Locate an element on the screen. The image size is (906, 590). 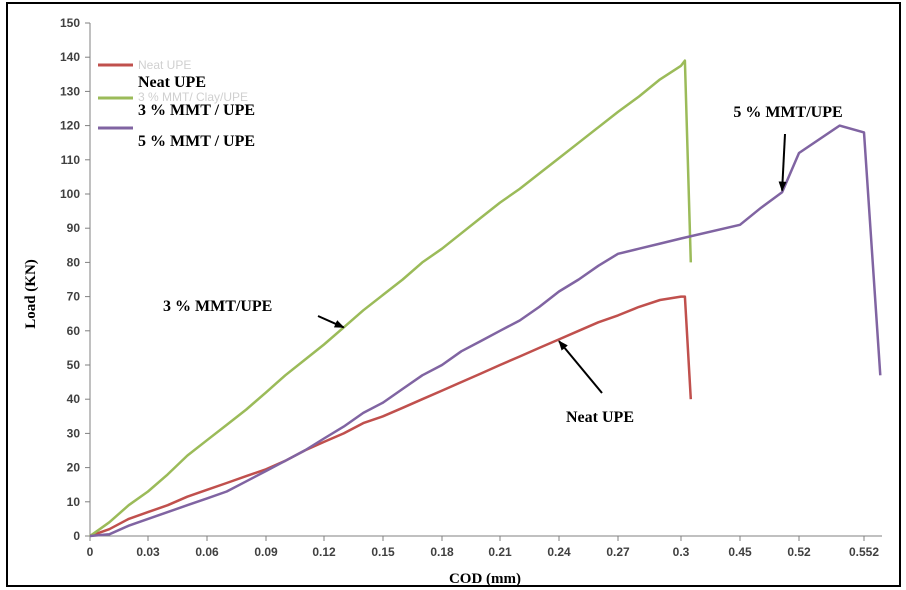
x-tick-label: 0.27 is located at coordinates (618, 552).